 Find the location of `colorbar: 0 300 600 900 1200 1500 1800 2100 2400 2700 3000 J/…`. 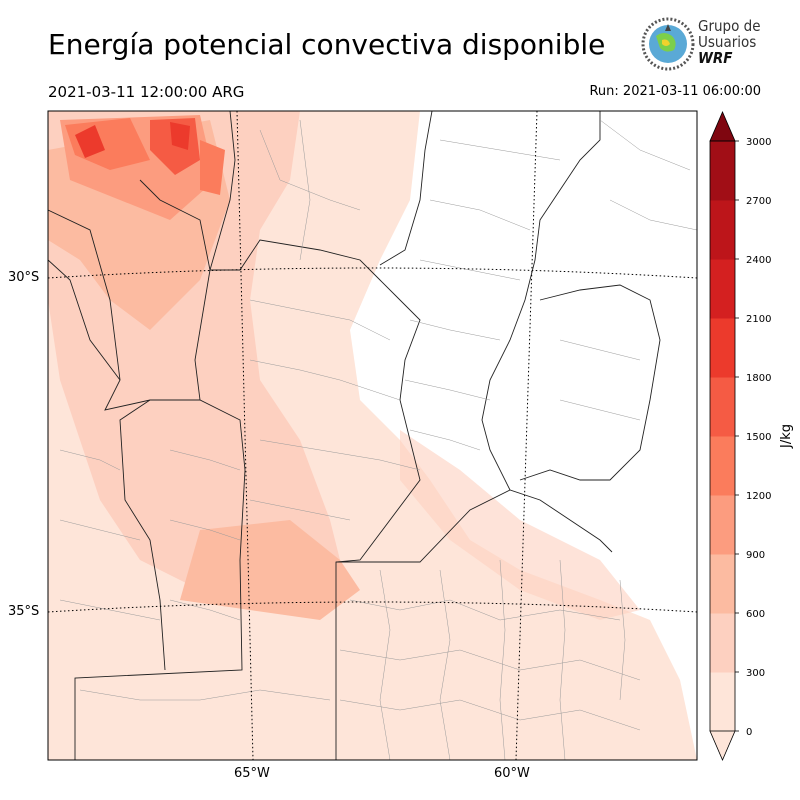

colorbar: 0 300 600 900 1200 1500 1800 2100 2400 2700 3000 J/… is located at coordinates (751, 436).